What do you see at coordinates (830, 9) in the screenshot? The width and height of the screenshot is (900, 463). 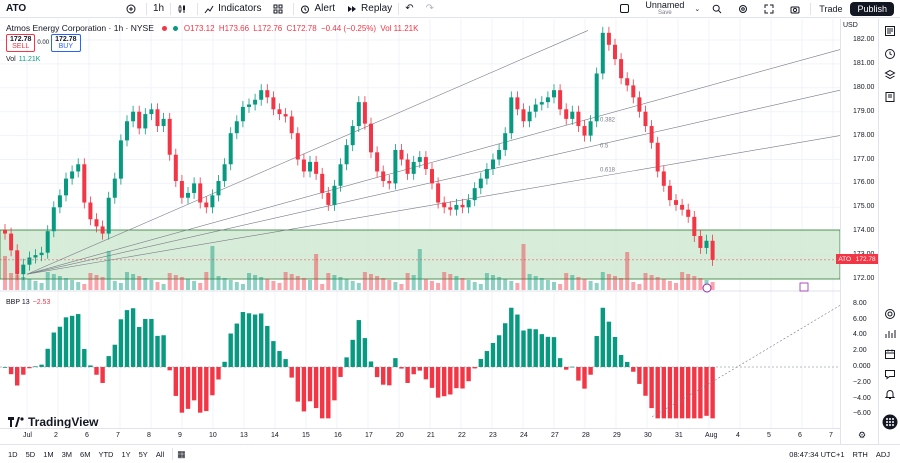 I see `trade-button: Trade` at bounding box center [830, 9].